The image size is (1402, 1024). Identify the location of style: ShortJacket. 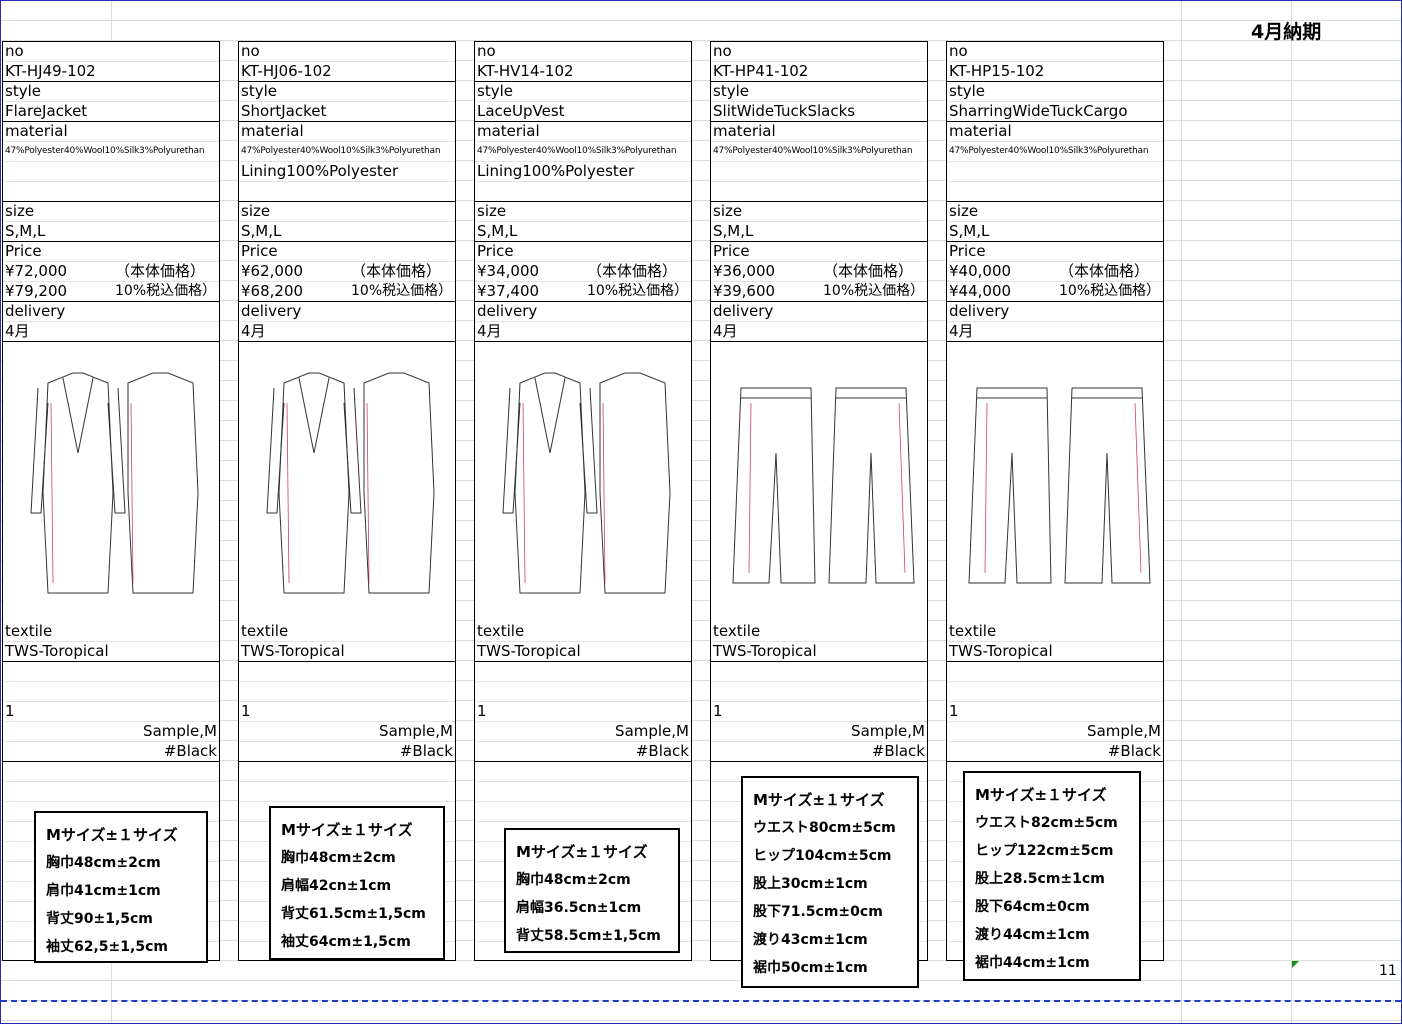
(284, 111).